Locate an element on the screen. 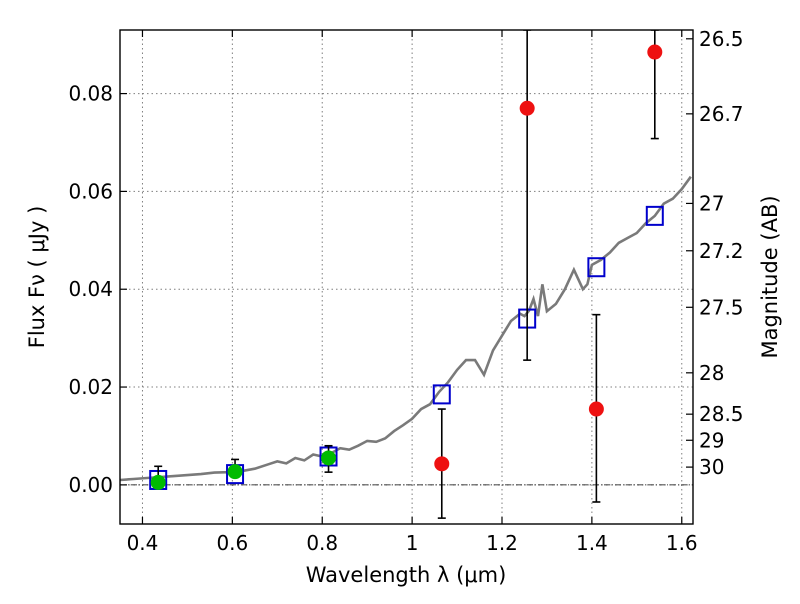 The height and width of the screenshot is (604, 800). y-tick-label: 0.00 is located at coordinates (90, 485).